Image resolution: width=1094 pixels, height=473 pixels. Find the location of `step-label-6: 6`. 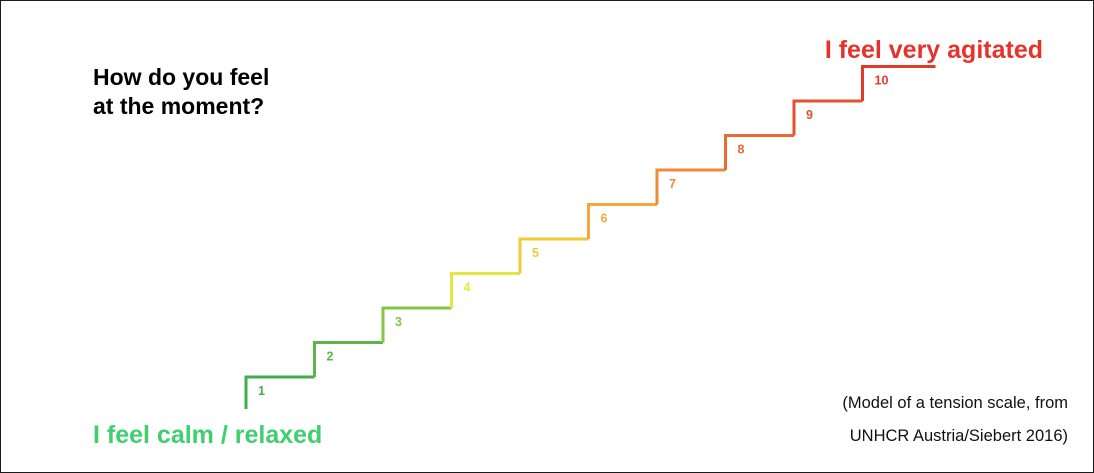

step-label-6: 6 is located at coordinates (604, 219).